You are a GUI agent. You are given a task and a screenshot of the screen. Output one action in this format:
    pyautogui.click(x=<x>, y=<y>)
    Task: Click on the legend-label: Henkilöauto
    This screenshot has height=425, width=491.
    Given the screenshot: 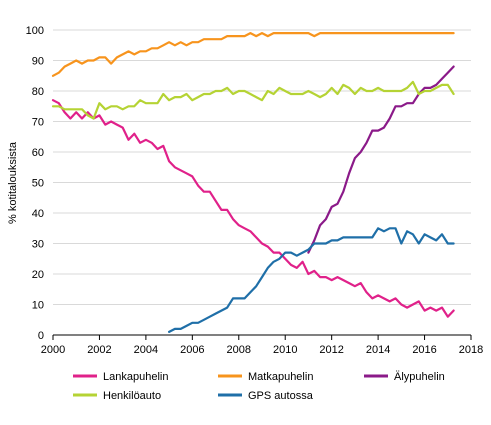 What is the action you would take?
    pyautogui.click(x=132, y=396)
    